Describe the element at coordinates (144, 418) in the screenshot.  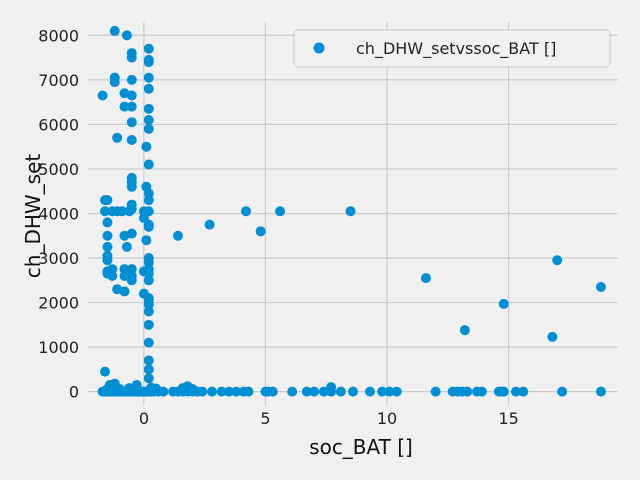
I see `x-tick-label: 0` at that location.